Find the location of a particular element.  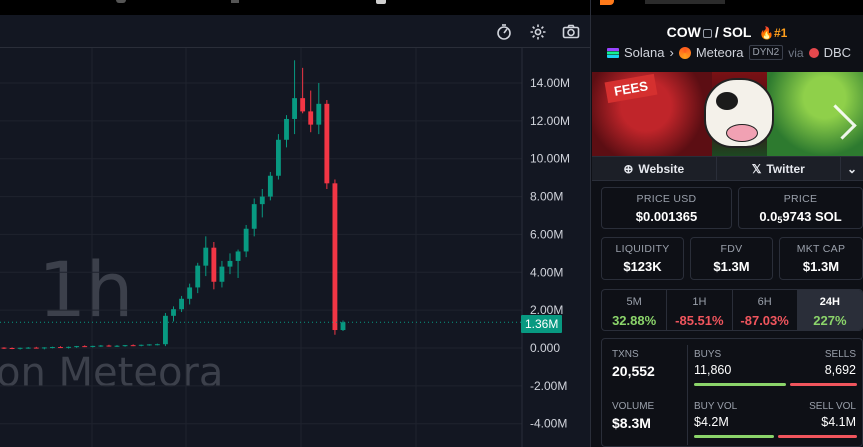

chevron-right-icon: › is located at coordinates (671, 52).